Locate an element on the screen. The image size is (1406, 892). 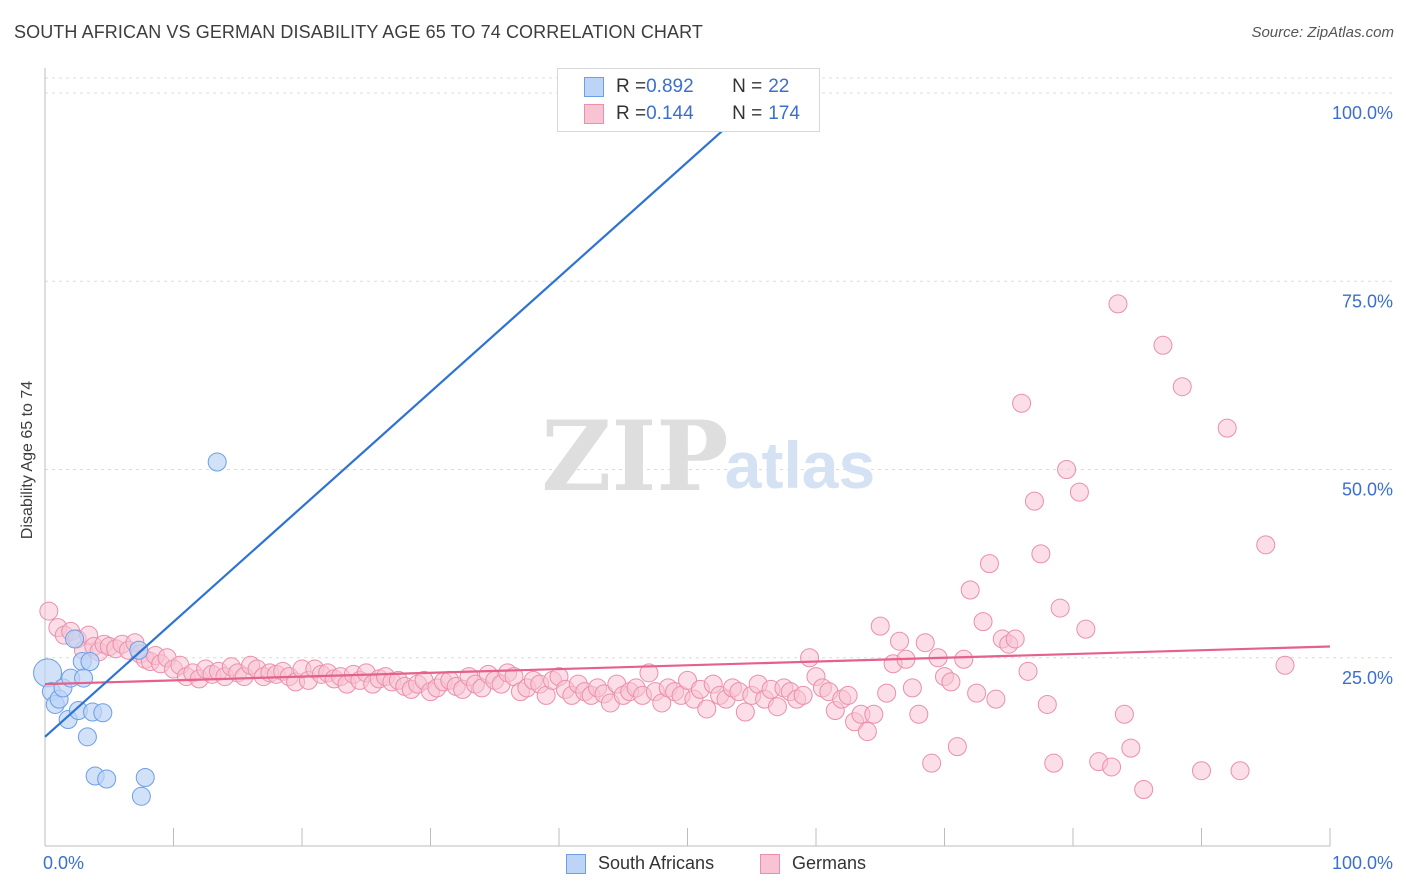
source-credit: Source: ZipAtlas.com is located at coordinates (1322, 32).